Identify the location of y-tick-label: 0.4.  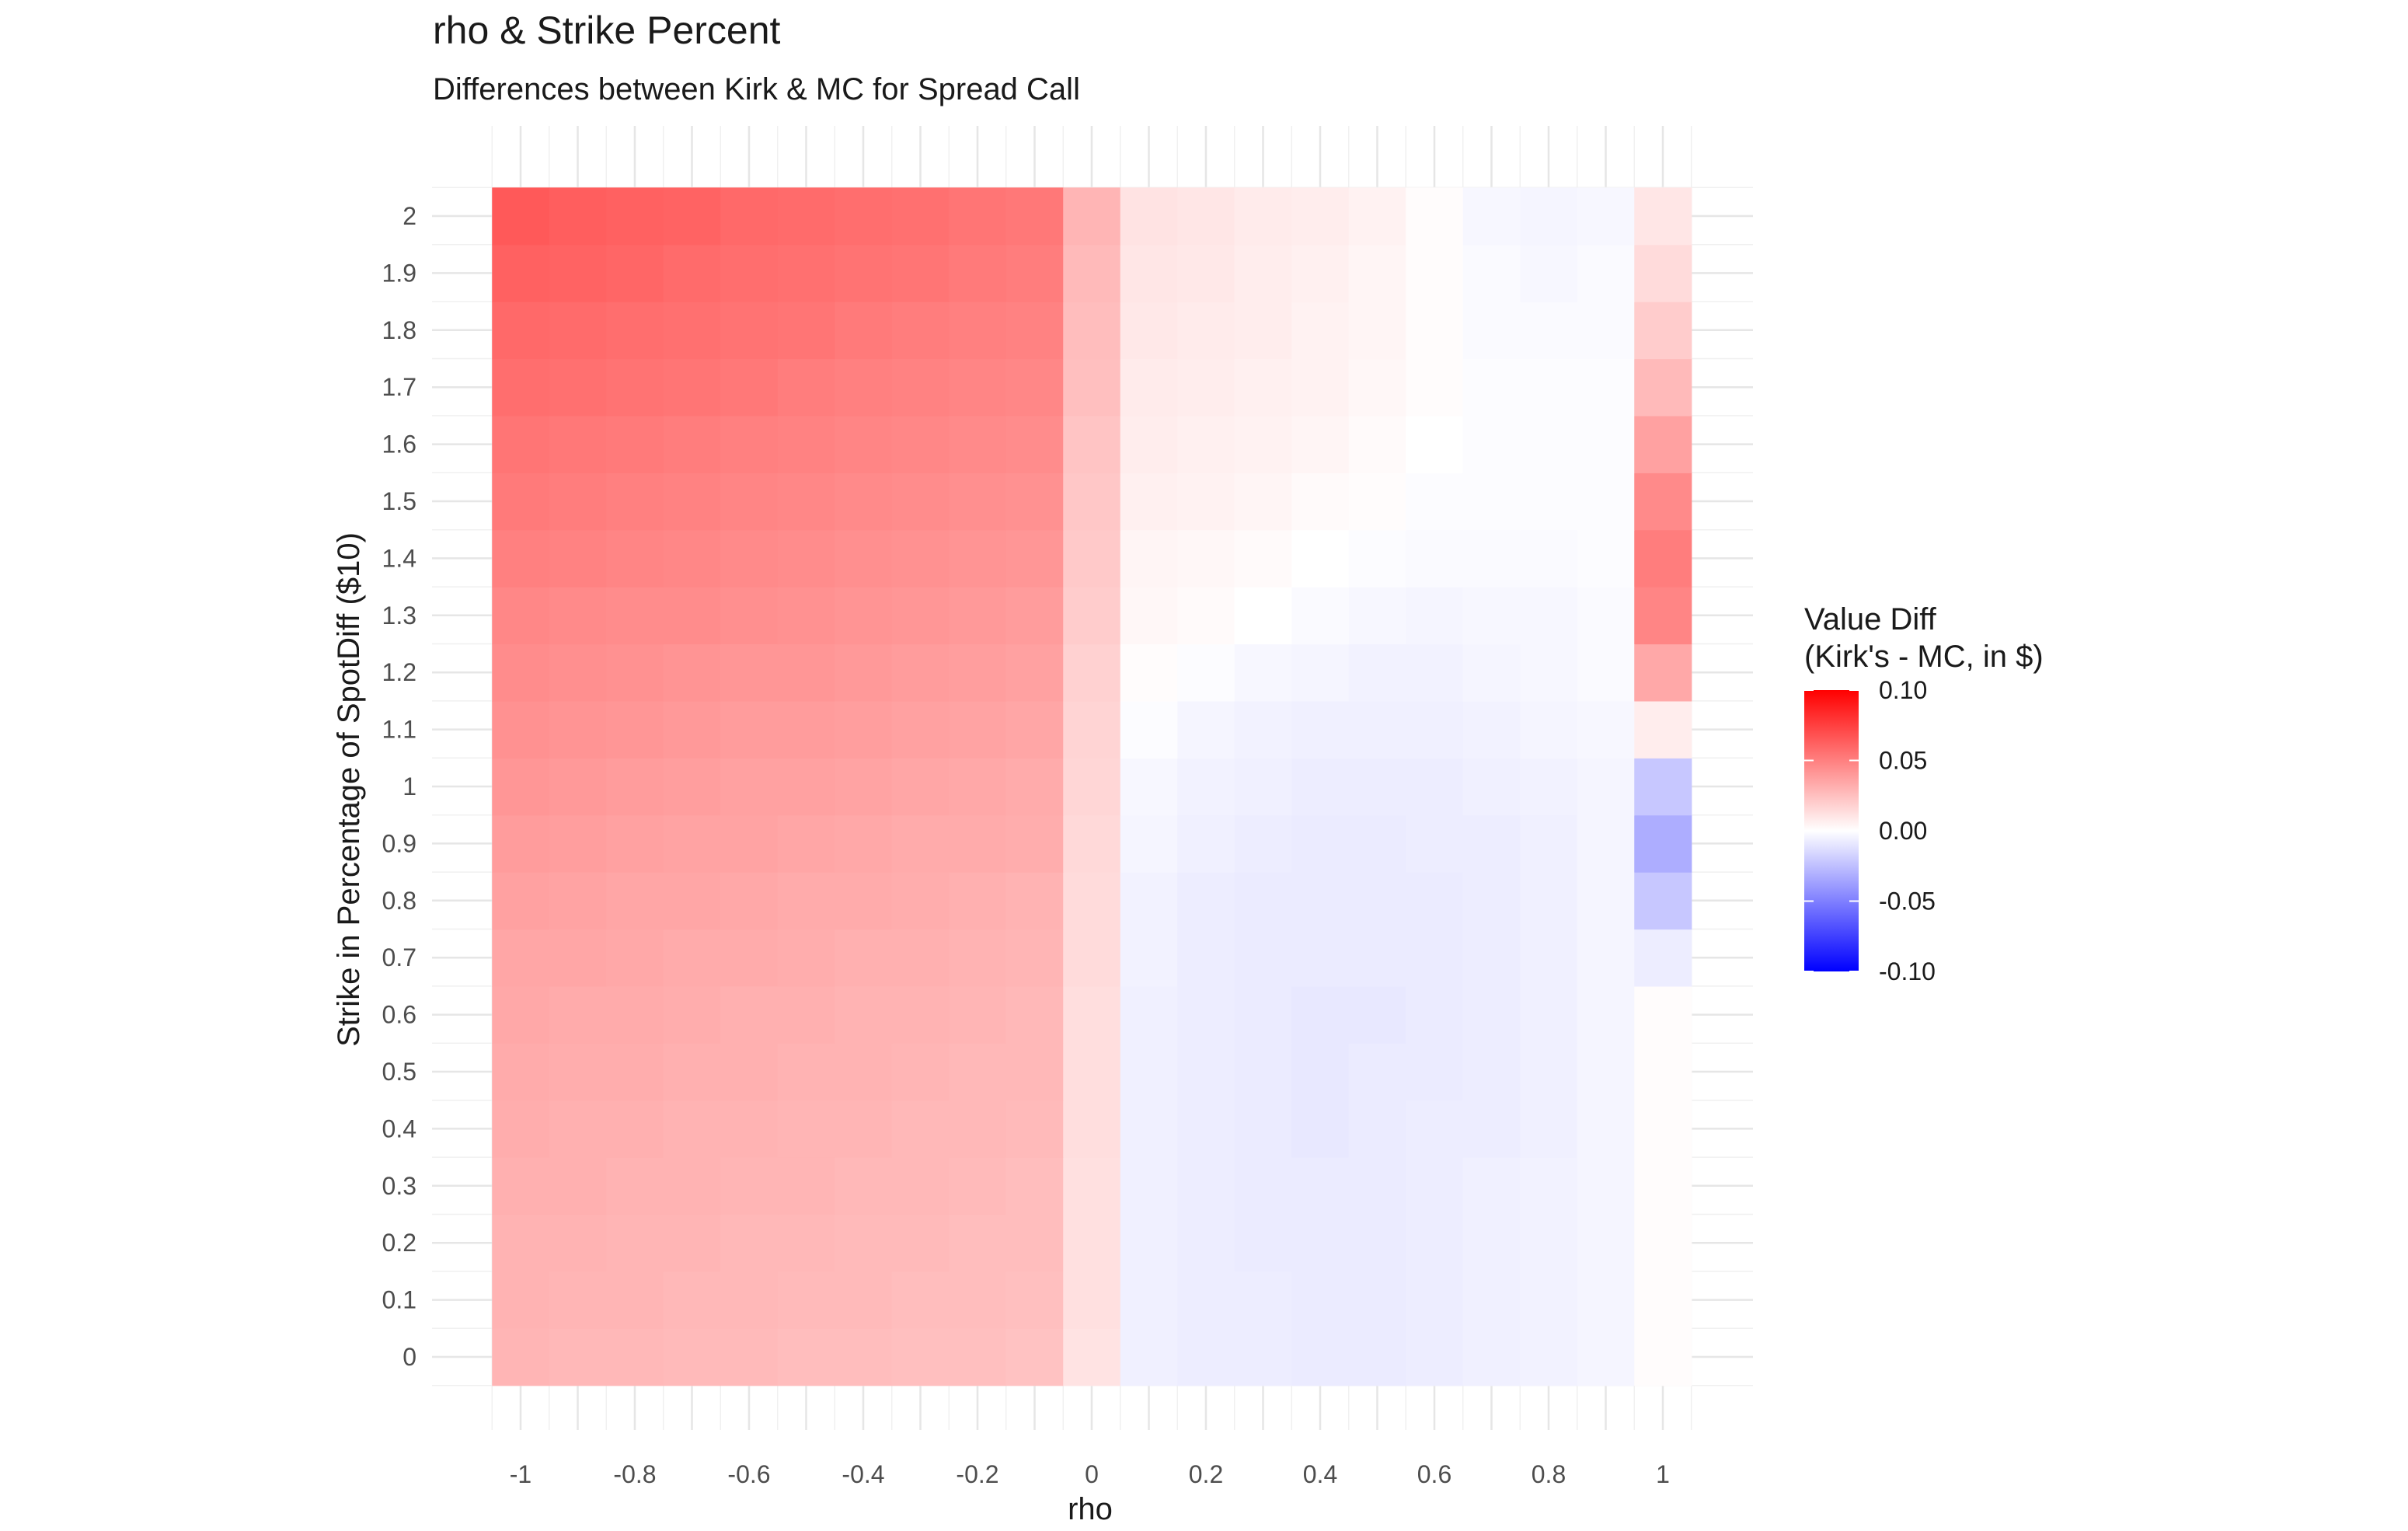
(399, 1128).